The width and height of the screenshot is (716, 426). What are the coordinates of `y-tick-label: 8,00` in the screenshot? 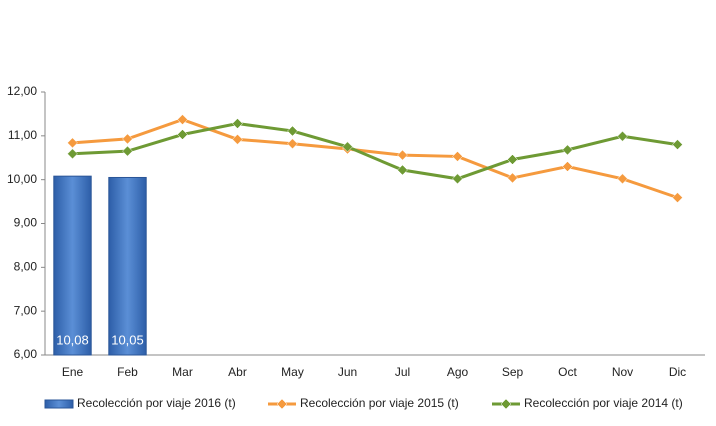 It's located at (26, 267).